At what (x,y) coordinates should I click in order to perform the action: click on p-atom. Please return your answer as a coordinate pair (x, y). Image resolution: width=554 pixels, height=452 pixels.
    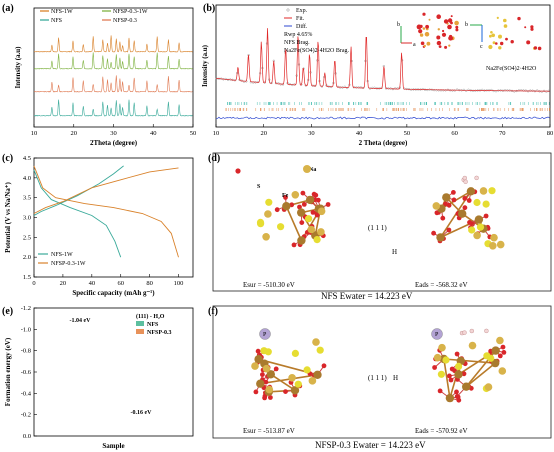
    Looking at the image, I should click on (437, 334).